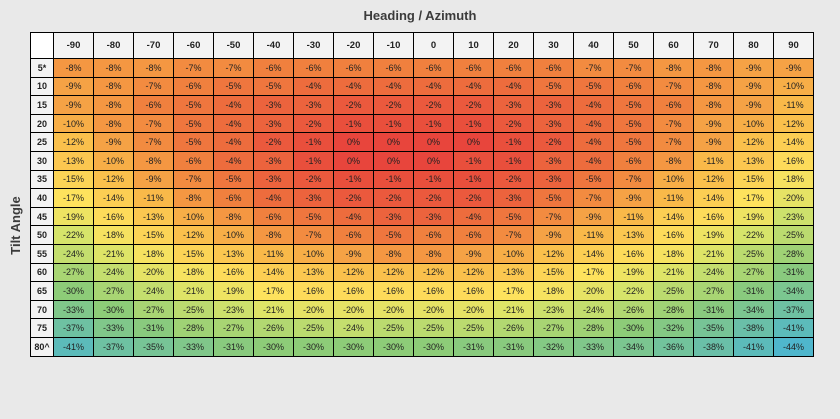 This screenshot has width=840, height=419. Describe the element at coordinates (673, 45) in the screenshot. I see `x-tick-label: 60` at that location.